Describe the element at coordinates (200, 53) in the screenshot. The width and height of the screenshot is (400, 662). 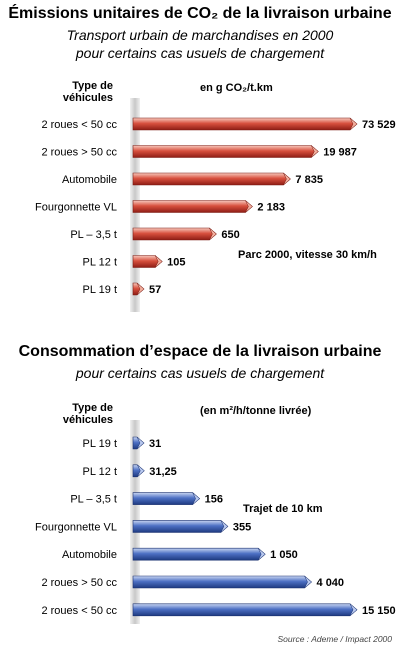
I see `chart-subtitle-line-2: pour certains cas usuels de chargement` at that location.